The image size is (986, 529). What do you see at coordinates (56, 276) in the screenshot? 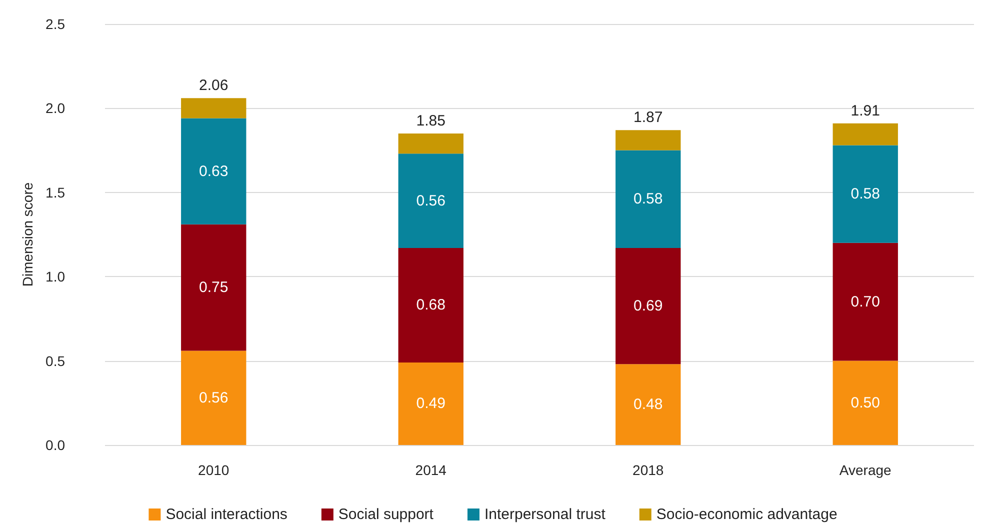
I see `y-tick-label: 1.0` at bounding box center [56, 276].